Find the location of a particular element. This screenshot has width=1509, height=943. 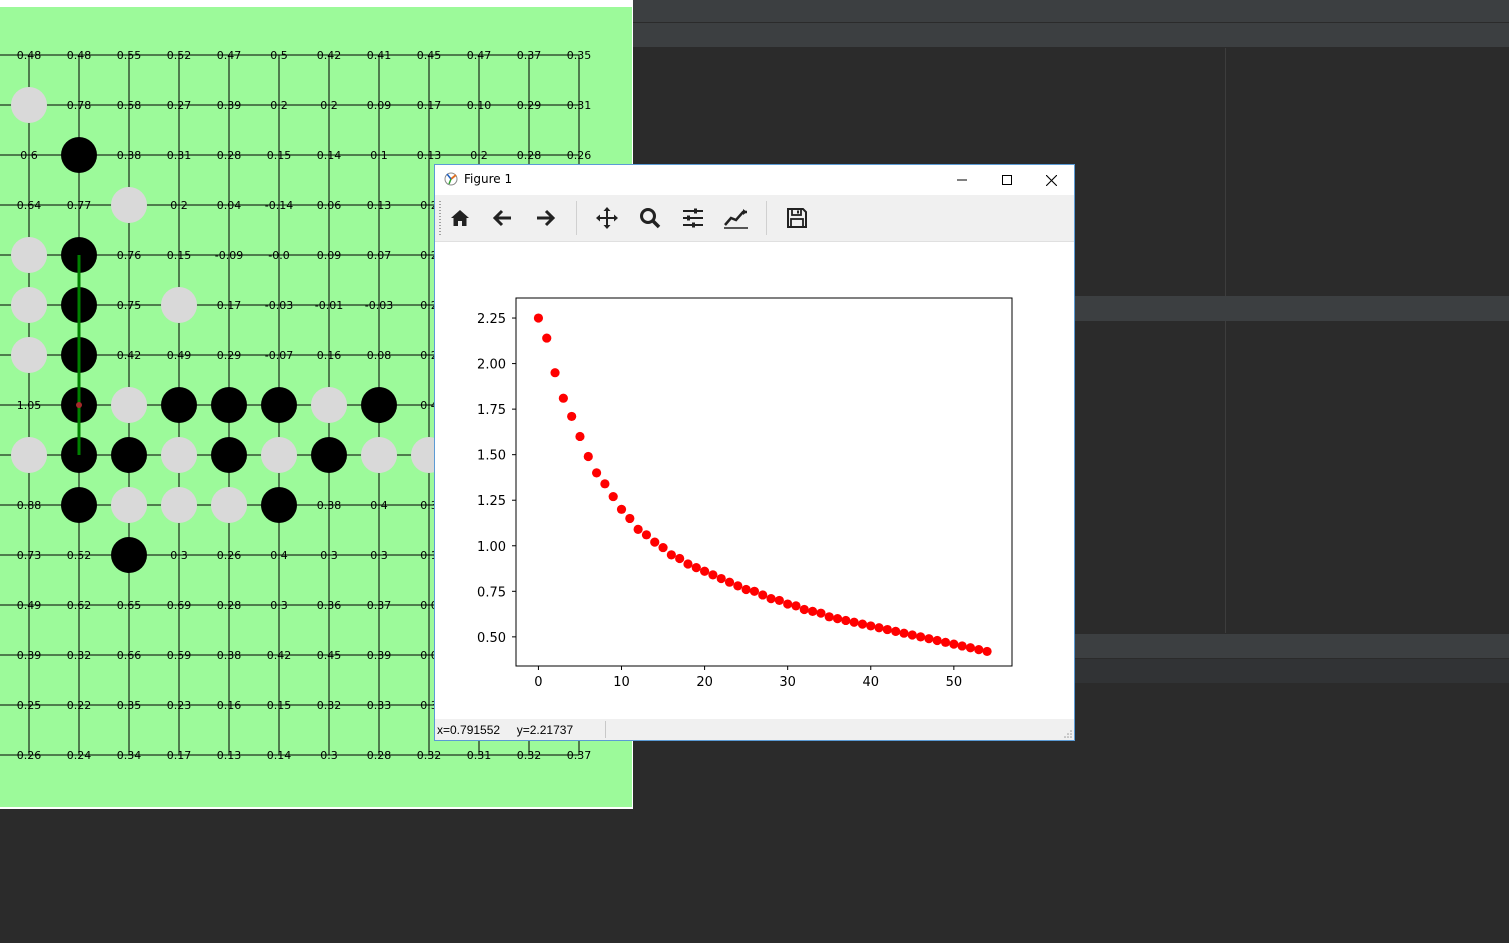

customize-button is located at coordinates (736, 218).